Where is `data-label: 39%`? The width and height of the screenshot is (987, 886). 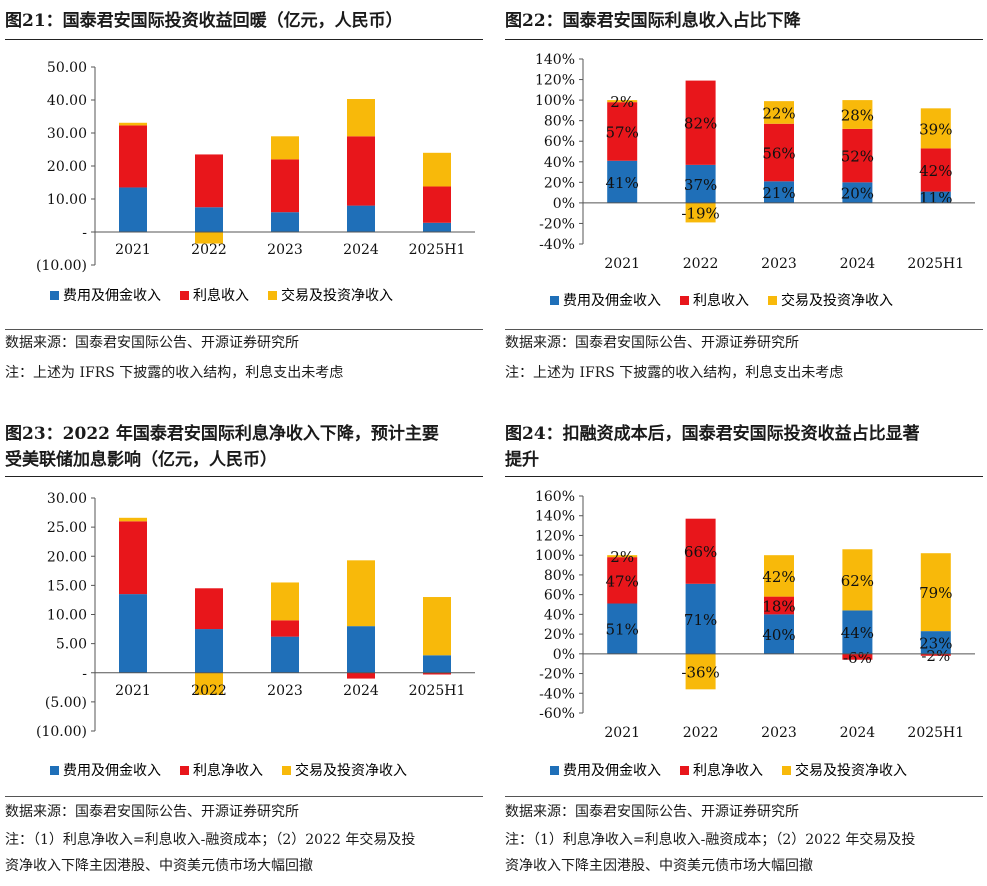 data-label: 39% is located at coordinates (935, 129).